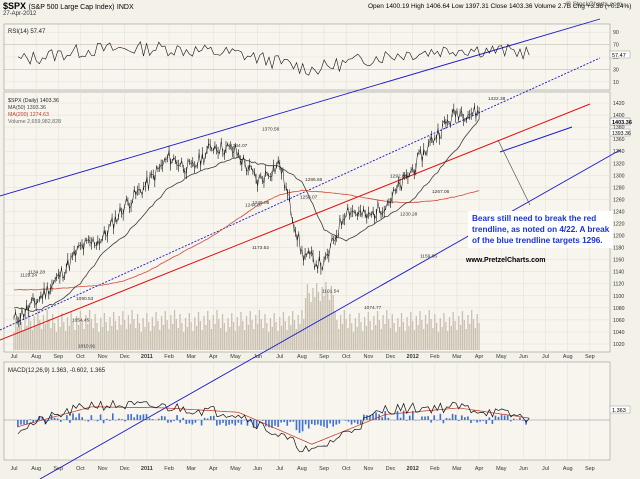 The width and height of the screenshot is (640, 479). Describe the element at coordinates (34, 122) in the screenshot. I see `legend-volume: Volume 2,659,982,828` at that location.